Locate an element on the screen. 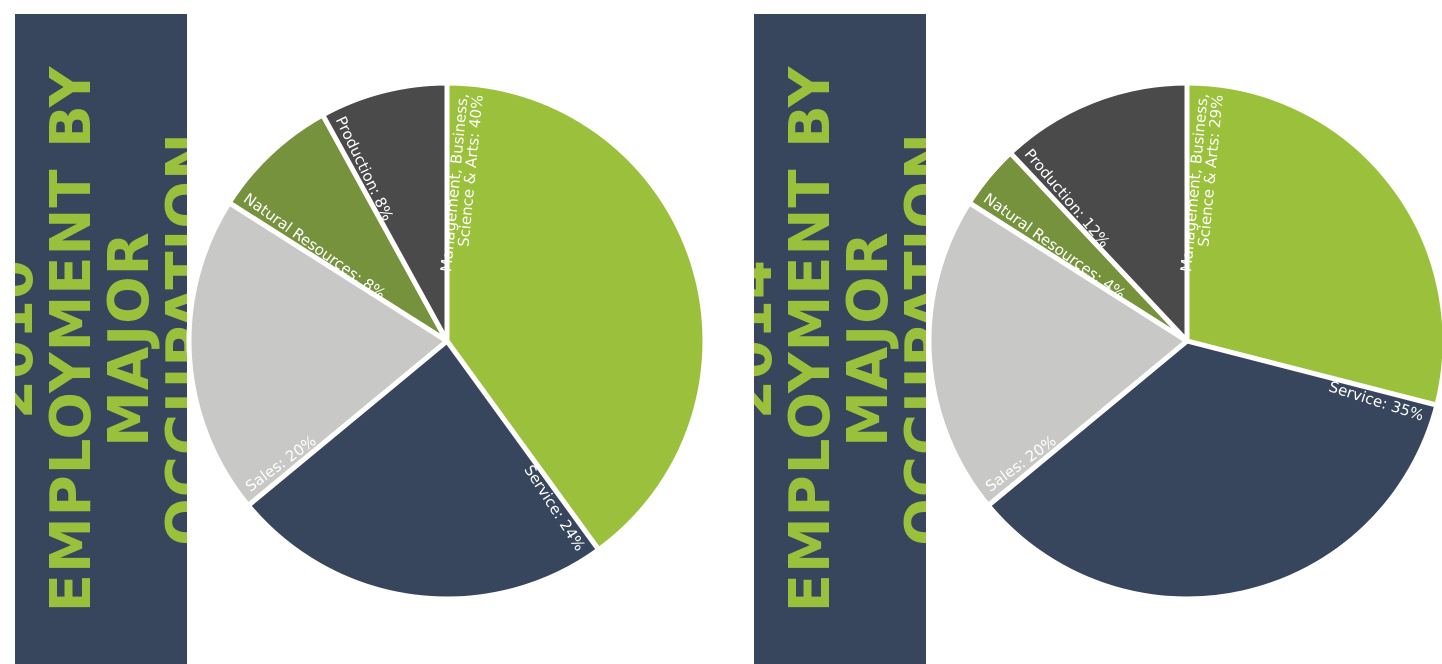  pie-slice-management-business-science-arts-2014 is located at coordinates (1313, 244).